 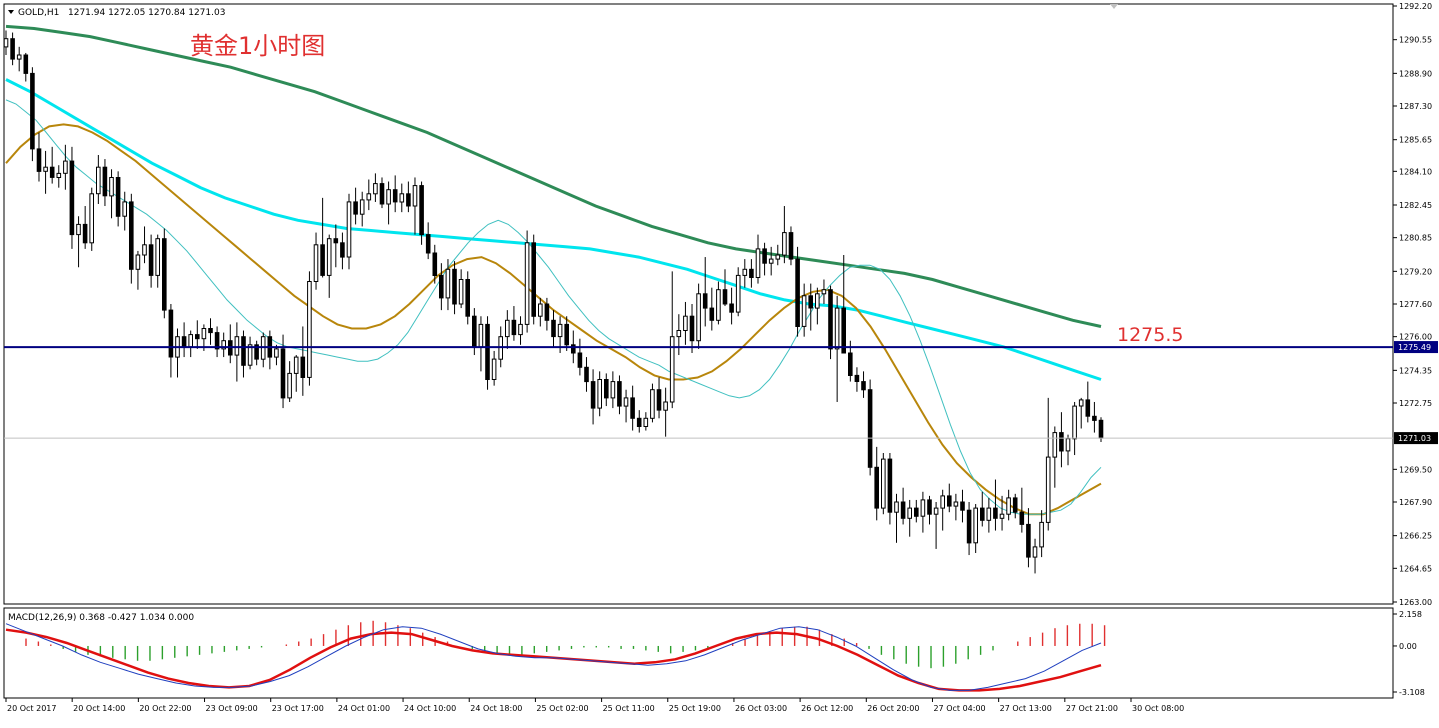 I want to click on macd-panel-frame, so click(x=698, y=653).